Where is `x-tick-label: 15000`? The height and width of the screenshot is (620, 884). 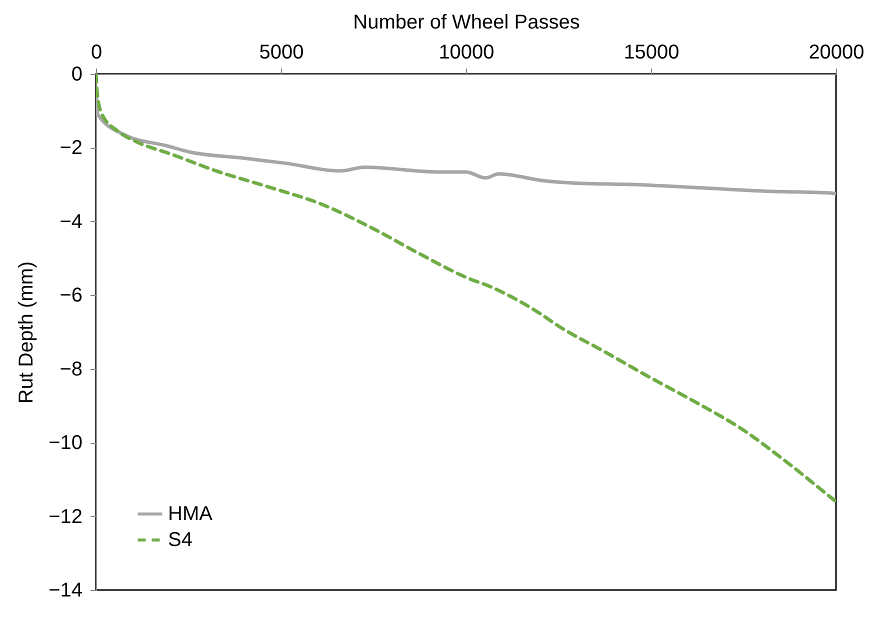 x-tick-label: 15000 is located at coordinates (652, 53).